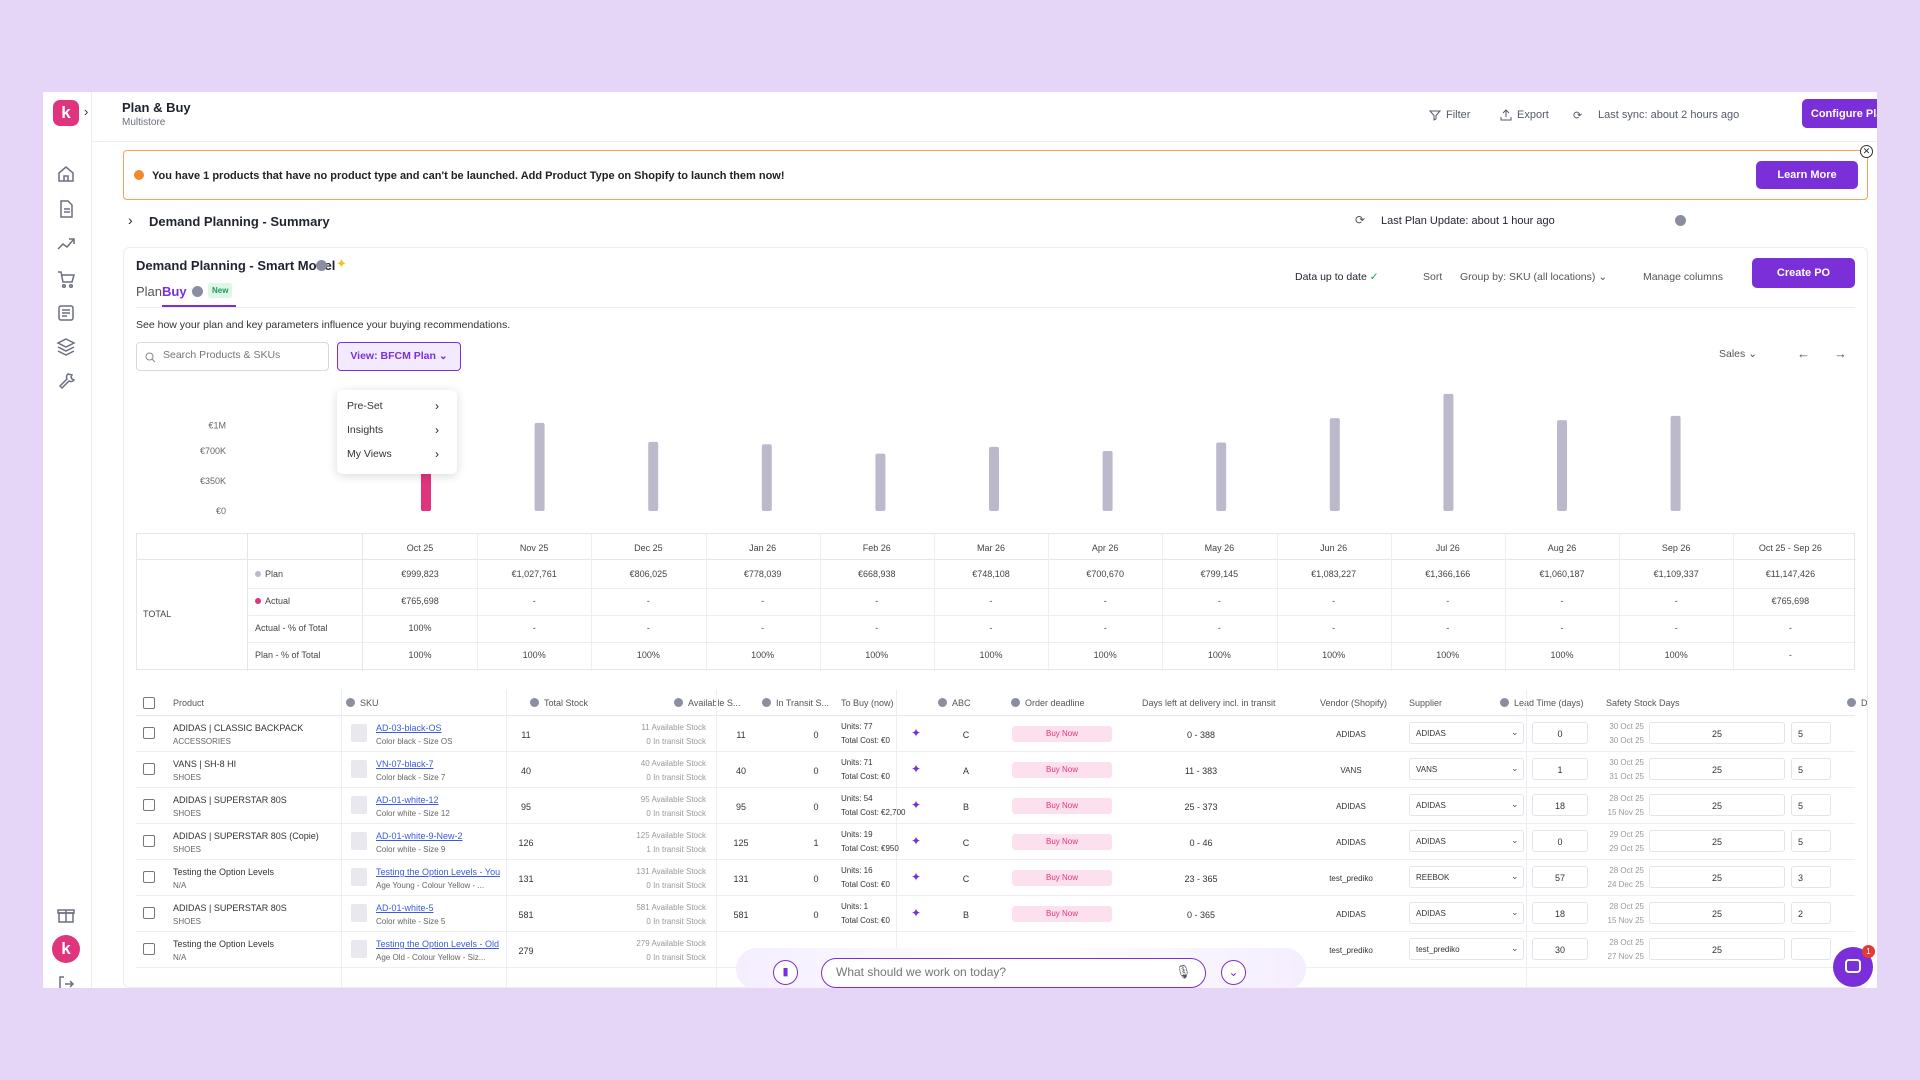 The width and height of the screenshot is (1920, 1080). I want to click on column-header: SKU, so click(362, 703).